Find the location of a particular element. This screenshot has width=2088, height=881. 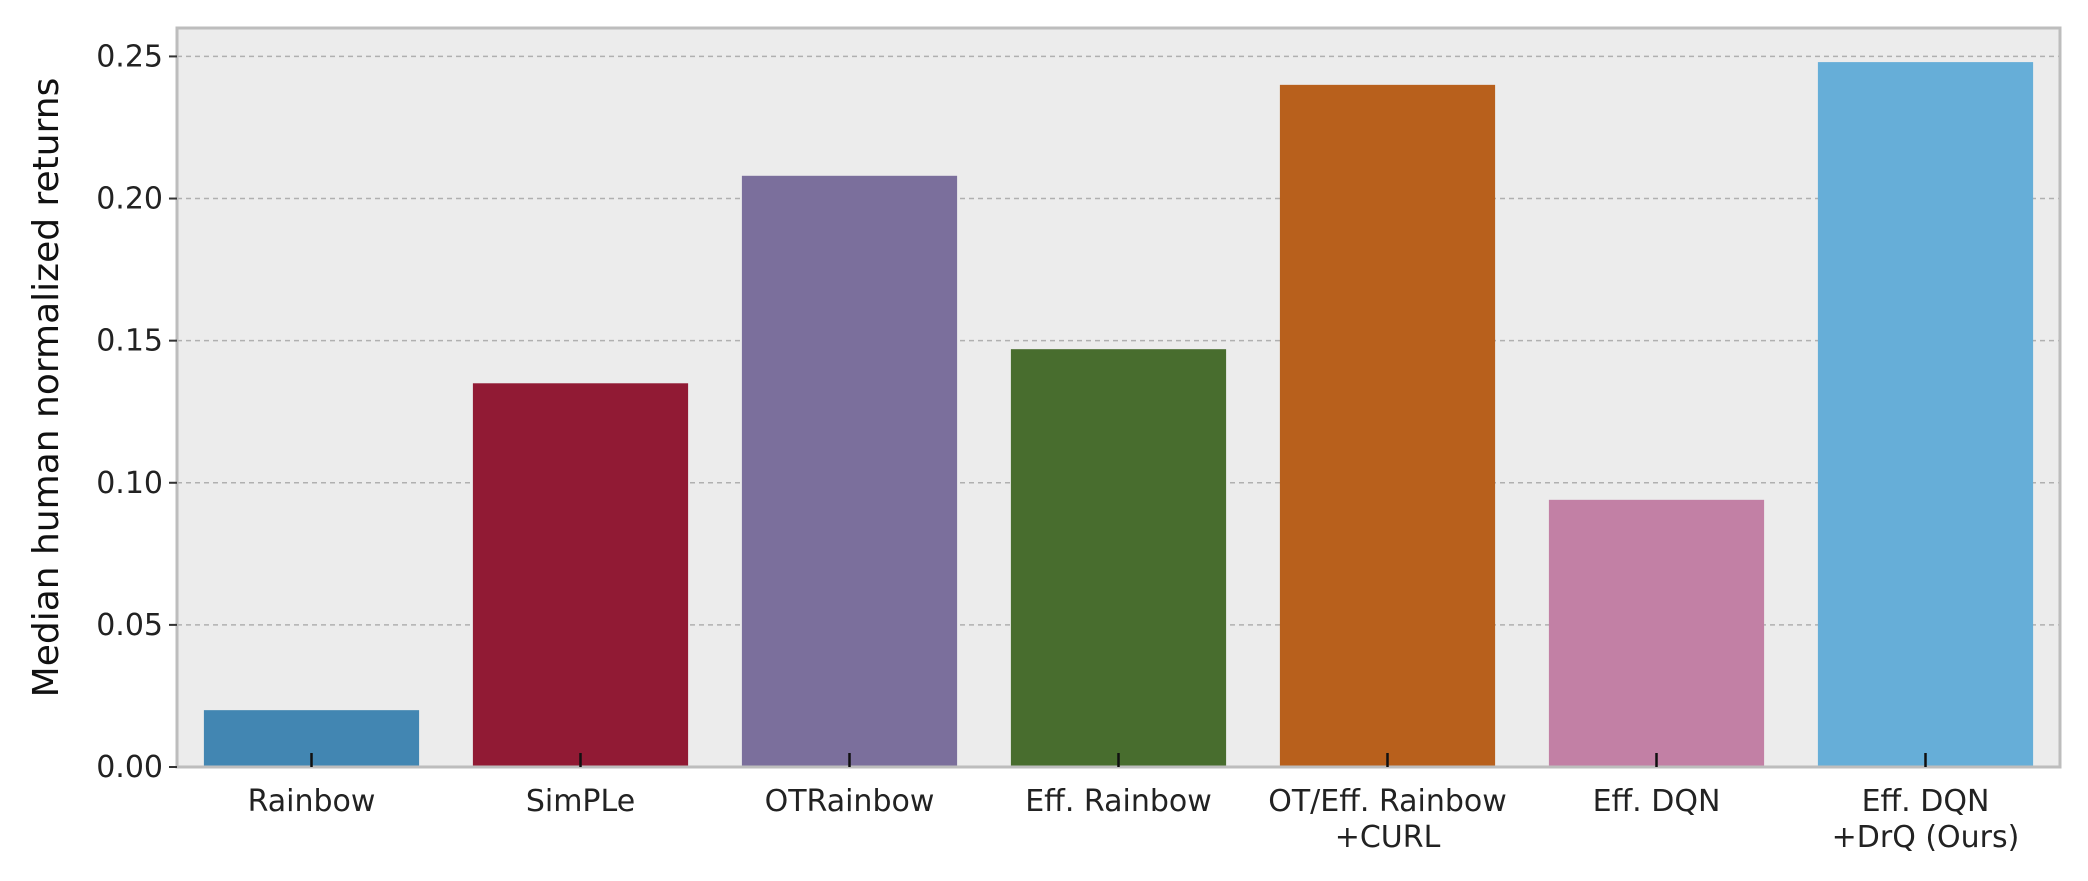

x-tick-label: OTRainbow is located at coordinates (850, 801).